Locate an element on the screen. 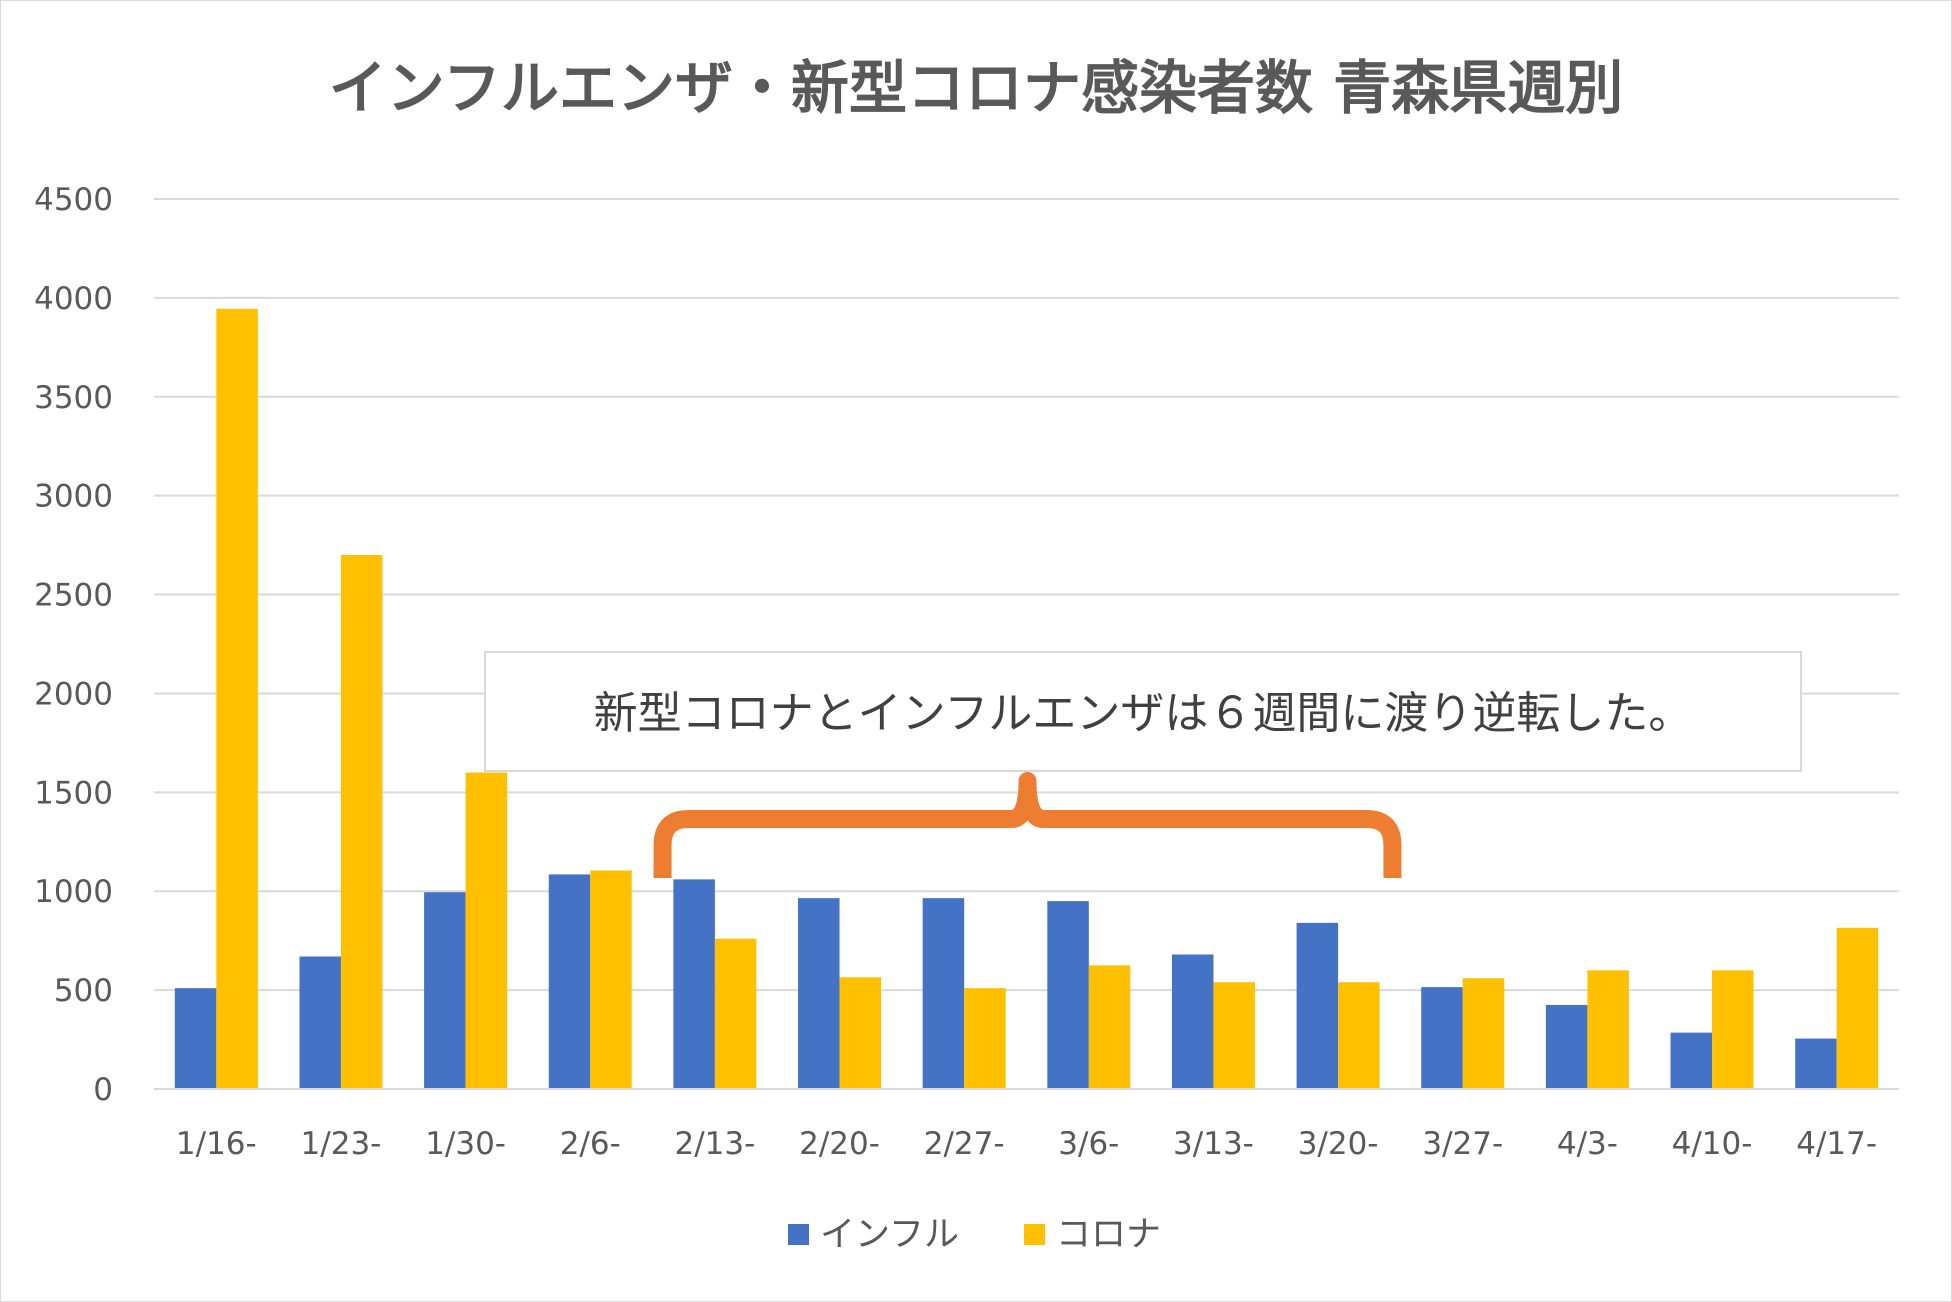  y-tick-label: 0 is located at coordinates (103, 1090).